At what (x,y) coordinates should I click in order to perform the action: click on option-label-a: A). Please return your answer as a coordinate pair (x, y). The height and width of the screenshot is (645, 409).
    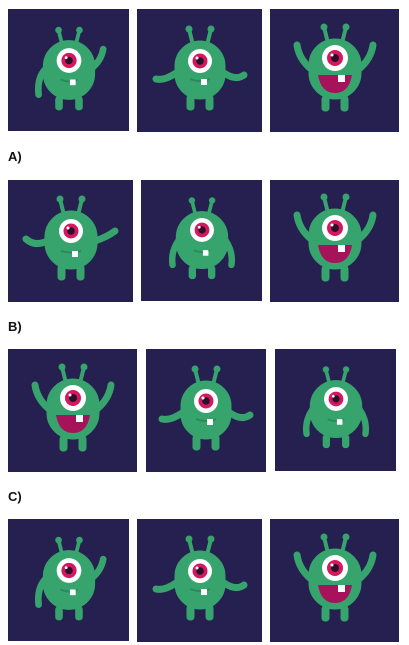
    Looking at the image, I should click on (15, 156).